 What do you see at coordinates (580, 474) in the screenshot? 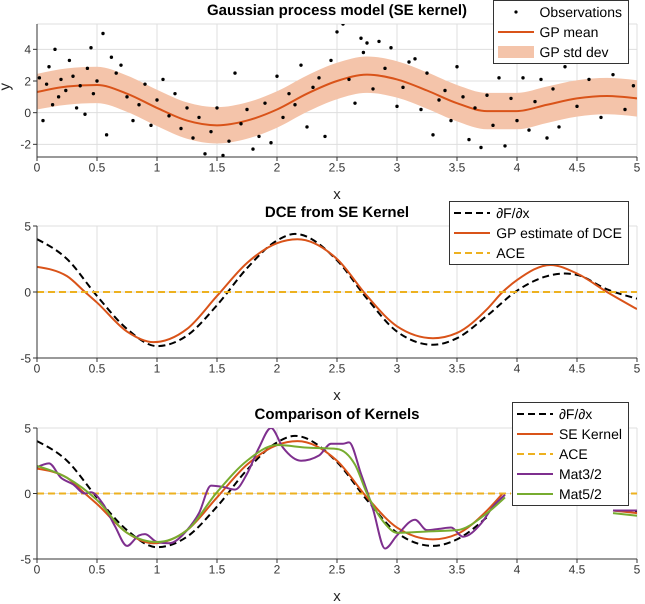
I see `legend-label: Mat3/2` at bounding box center [580, 474].